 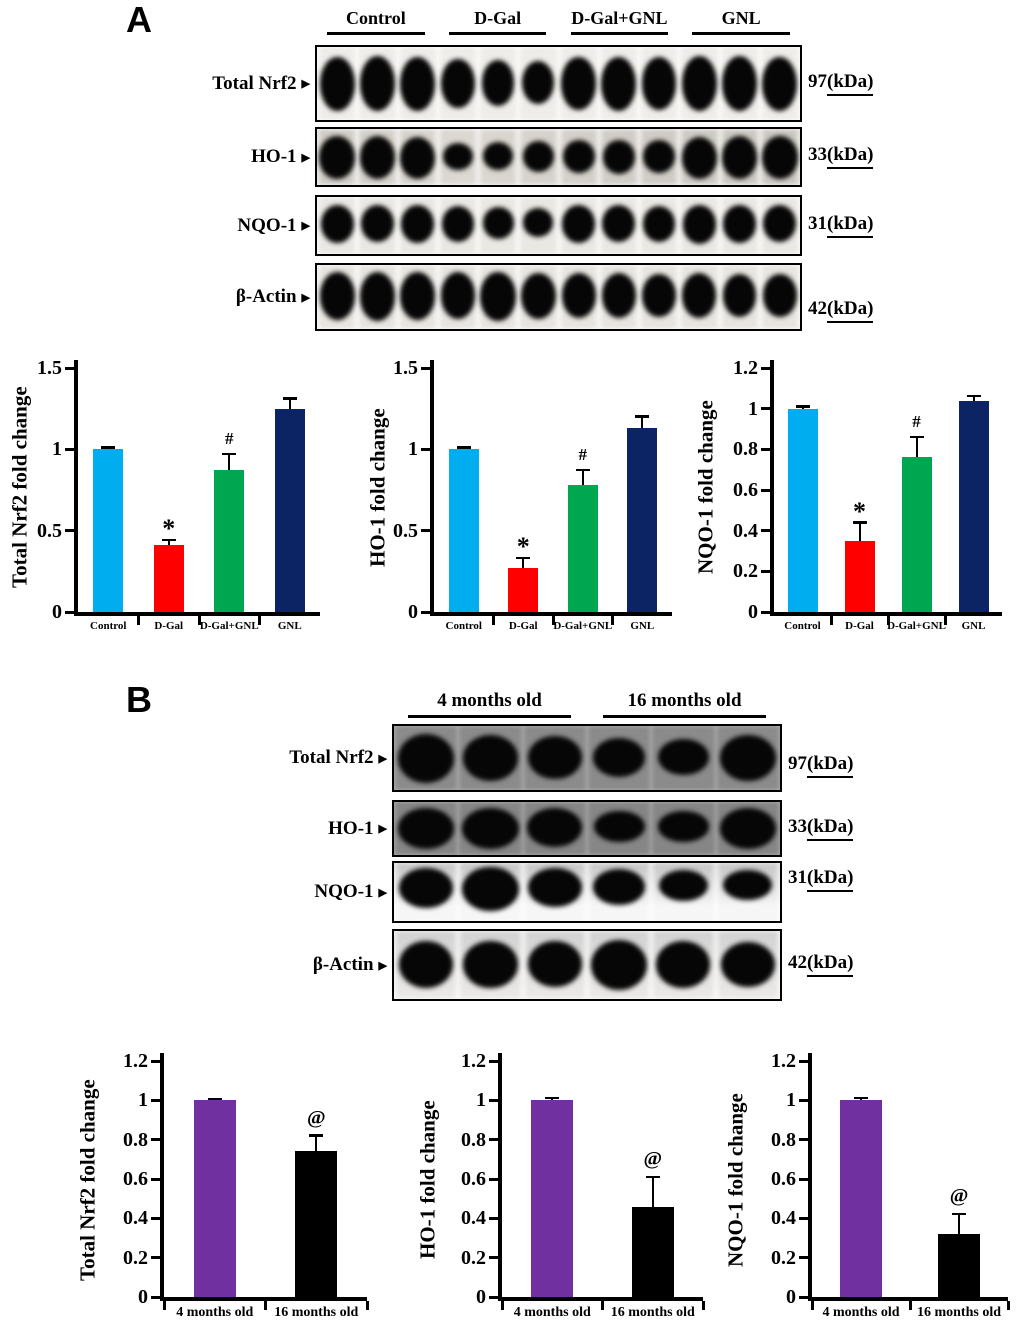 What do you see at coordinates (169, 529) in the screenshot?
I see `significance-asterisk: *` at bounding box center [169, 529].